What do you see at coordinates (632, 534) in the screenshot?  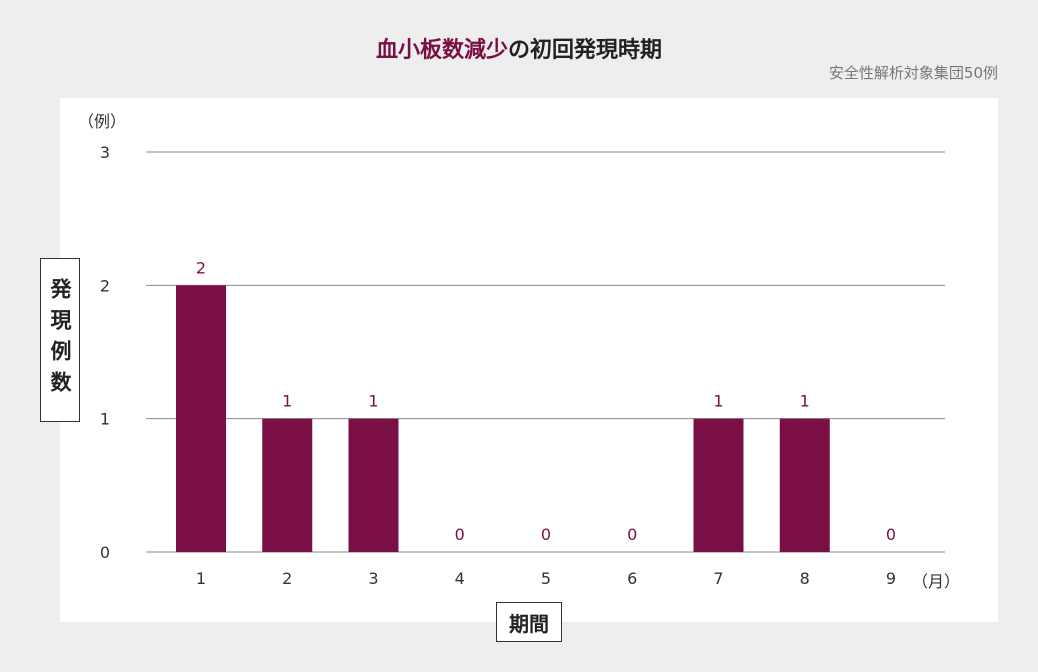 I see `data-label-6: 0` at bounding box center [632, 534].